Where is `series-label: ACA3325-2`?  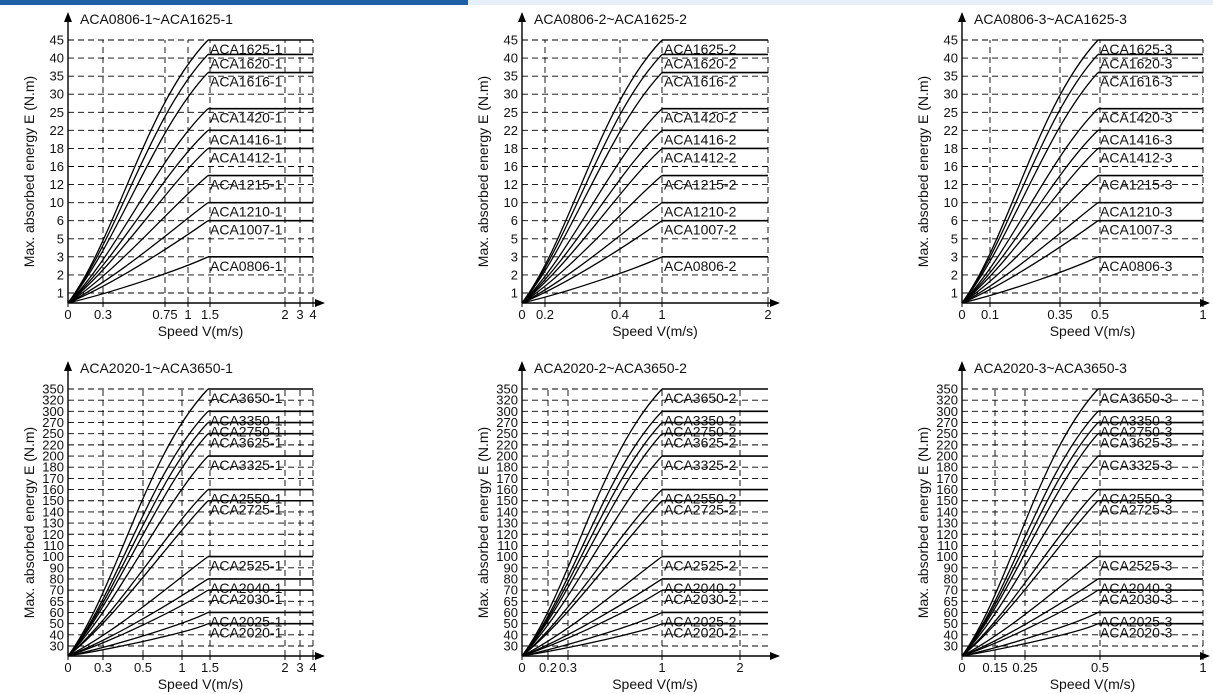
series-label: ACA3325-2 is located at coordinates (700, 465).